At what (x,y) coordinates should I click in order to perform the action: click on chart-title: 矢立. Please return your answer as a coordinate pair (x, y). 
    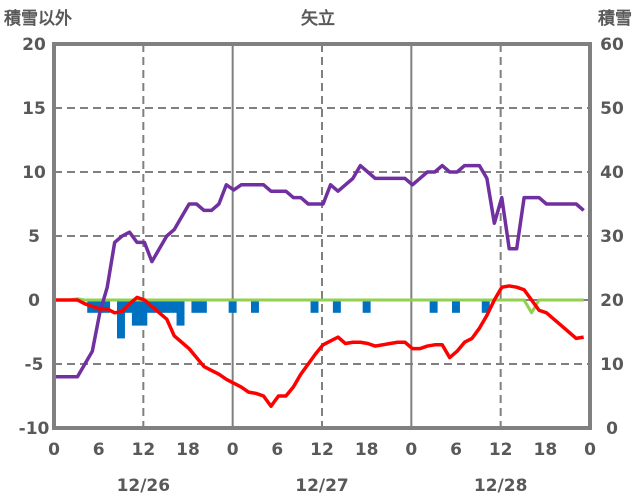
    Looking at the image, I should click on (318, 18).